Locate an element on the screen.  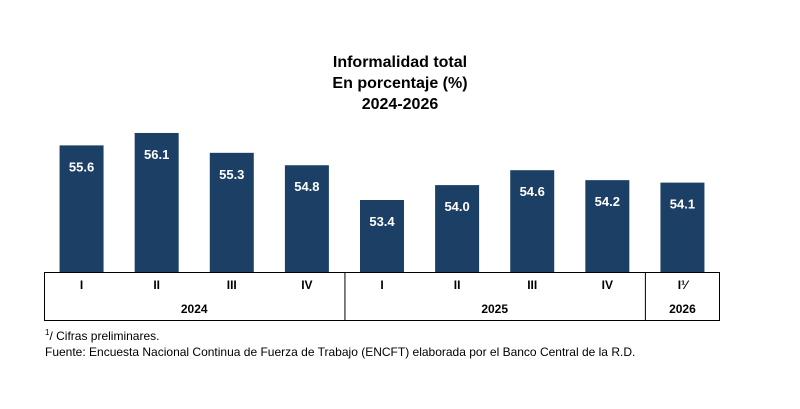
chart-title: Informalidad total is located at coordinates (400, 62).